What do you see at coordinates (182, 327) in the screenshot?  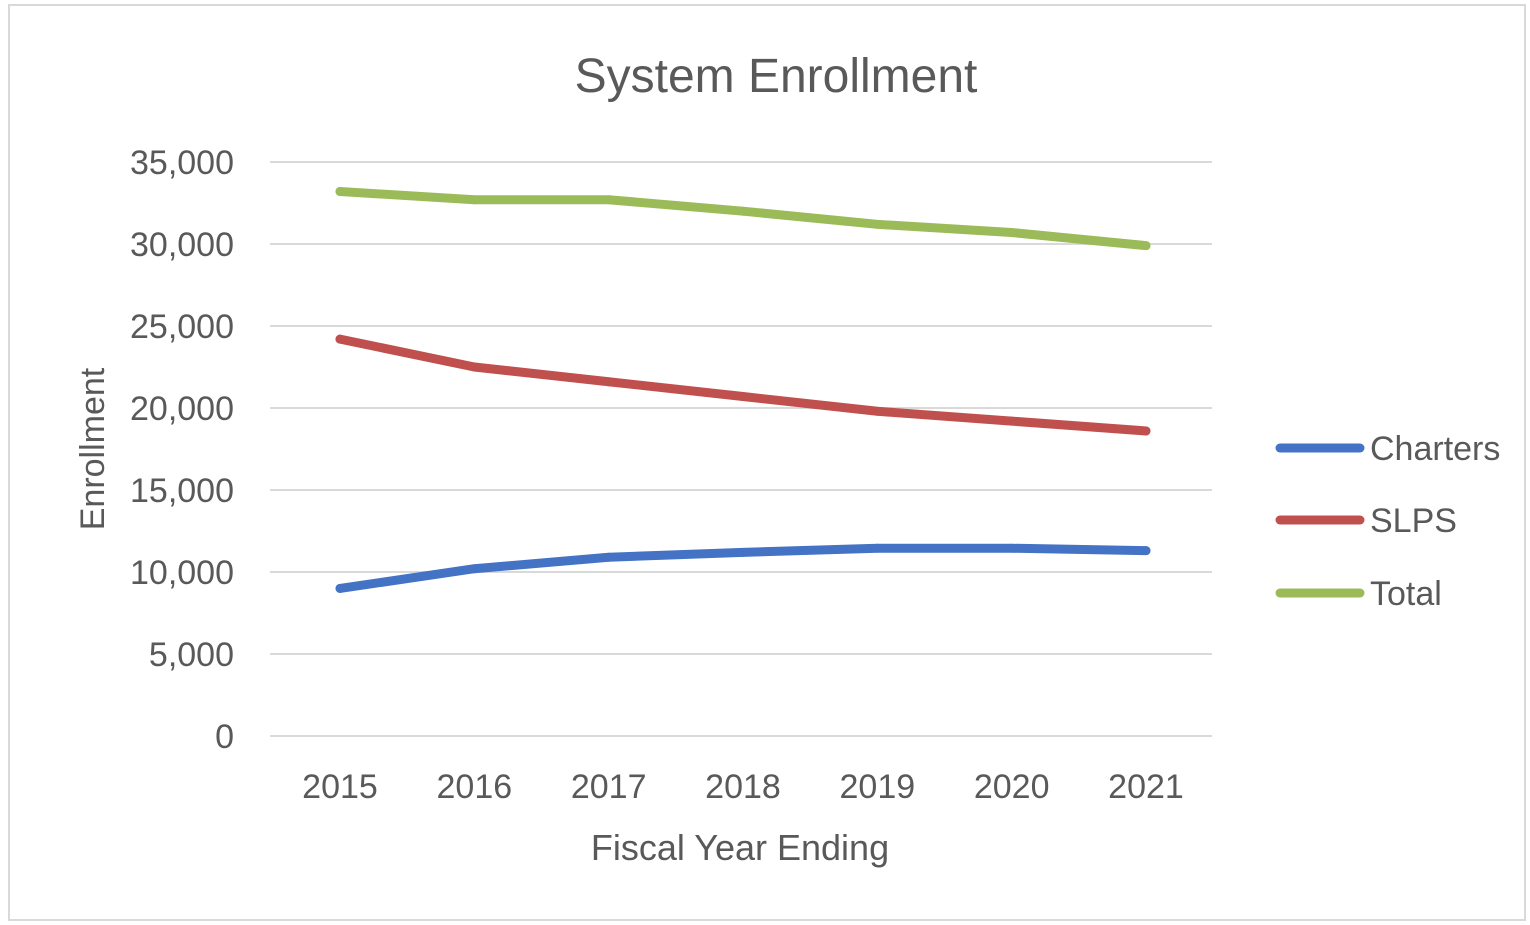 I see `y-tick-label: 25,000` at bounding box center [182, 327].